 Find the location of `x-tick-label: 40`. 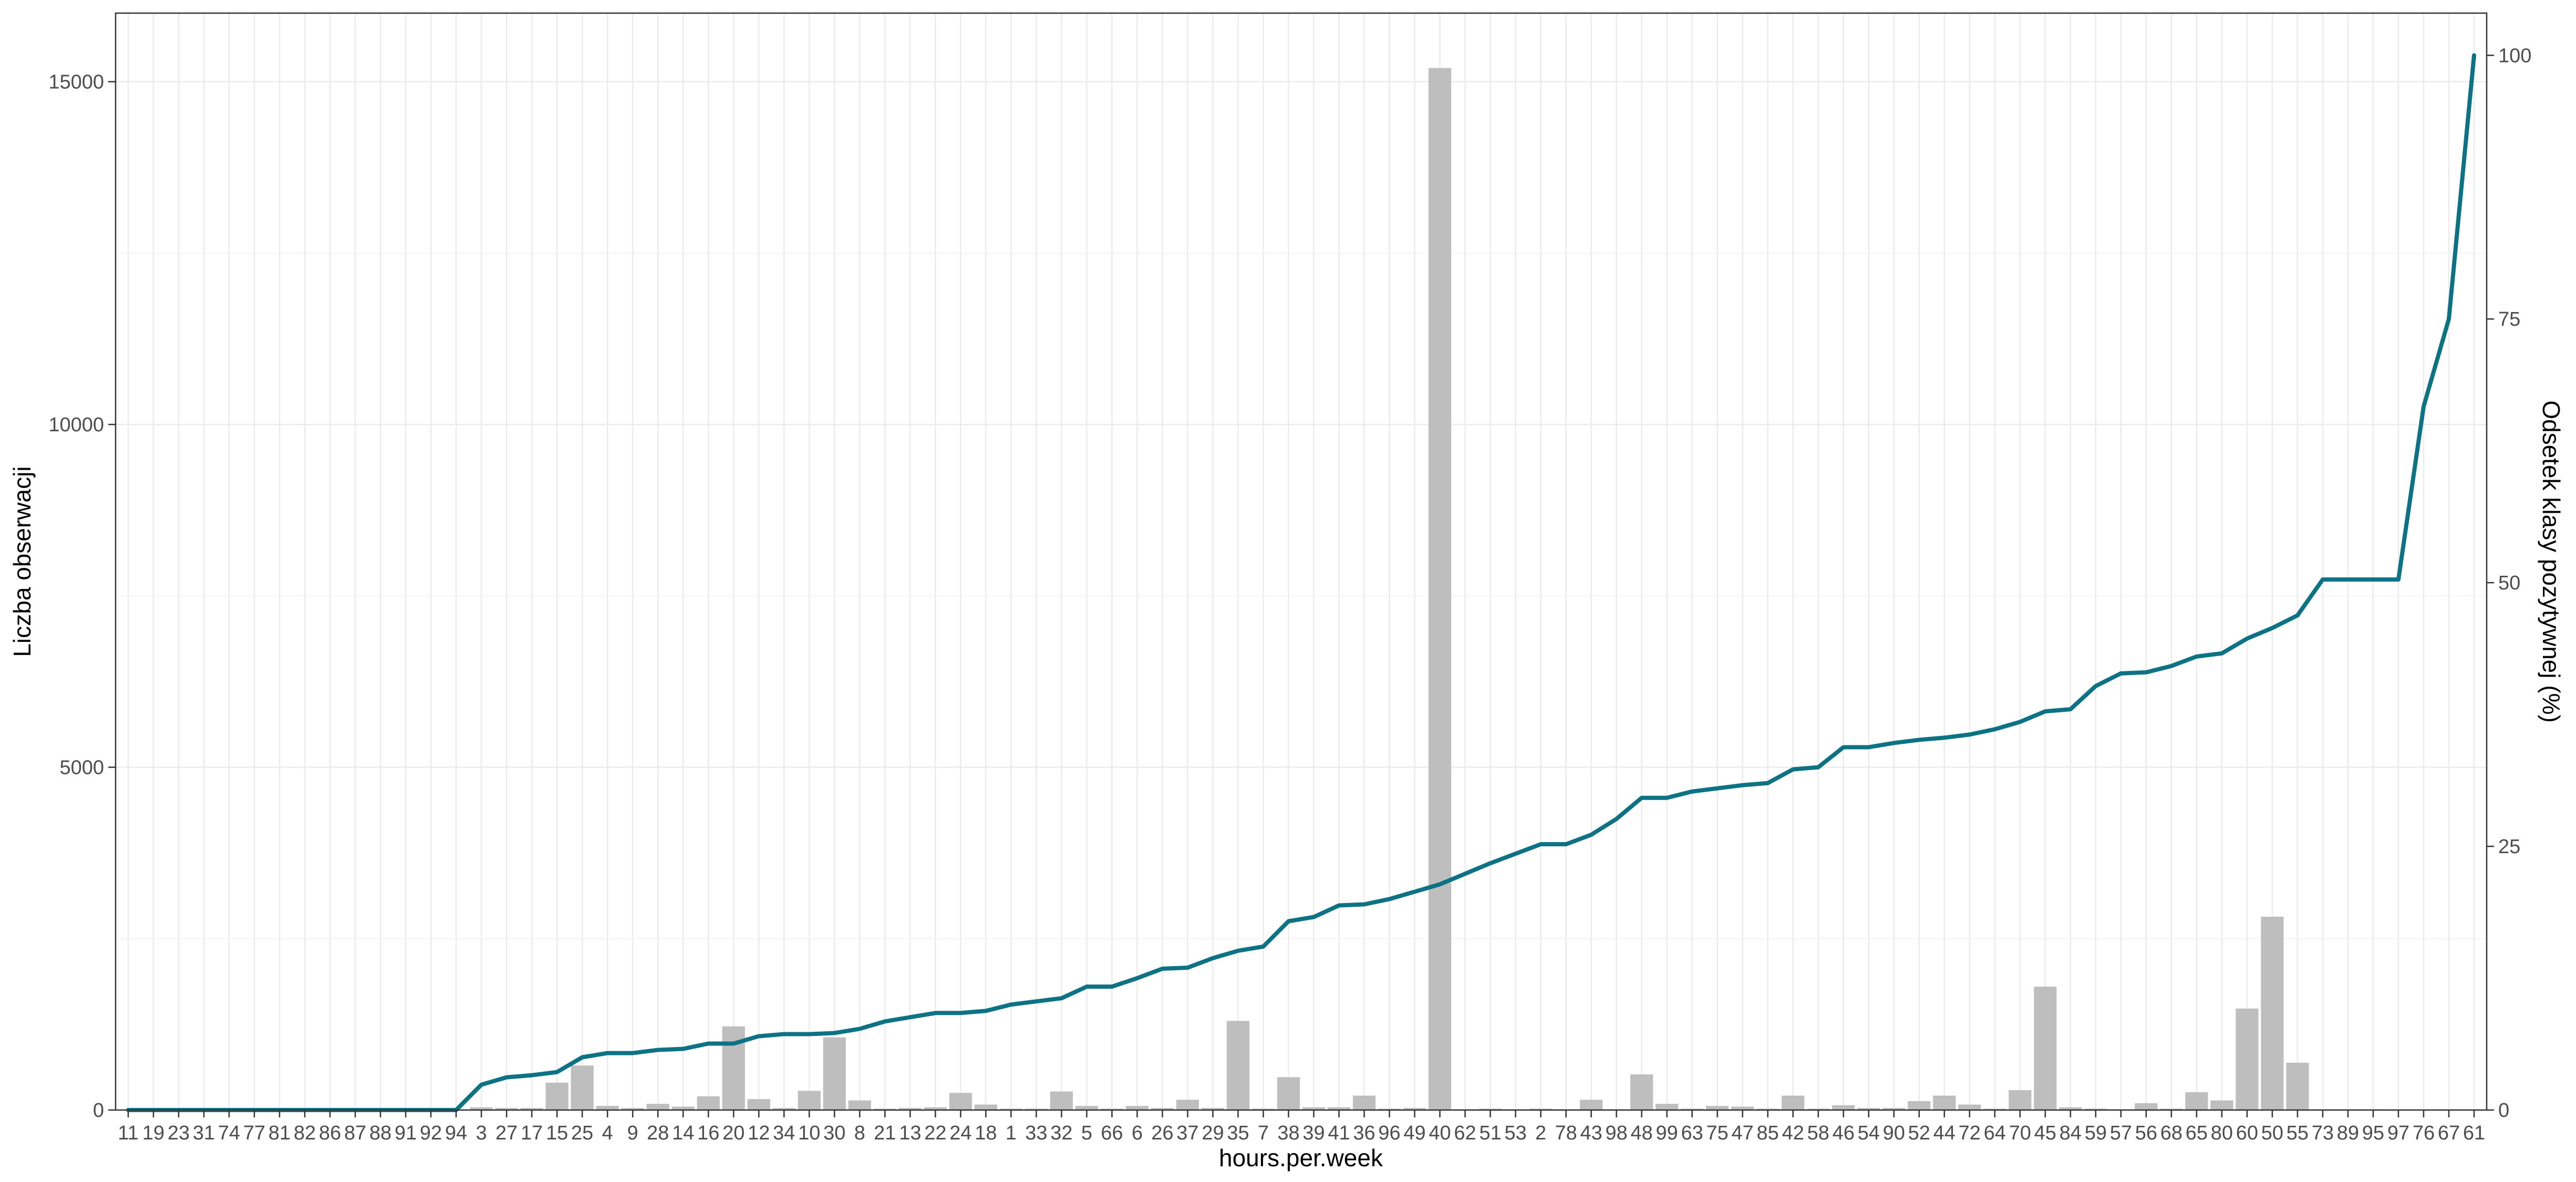

x-tick-label: 40 is located at coordinates (1440, 1133).